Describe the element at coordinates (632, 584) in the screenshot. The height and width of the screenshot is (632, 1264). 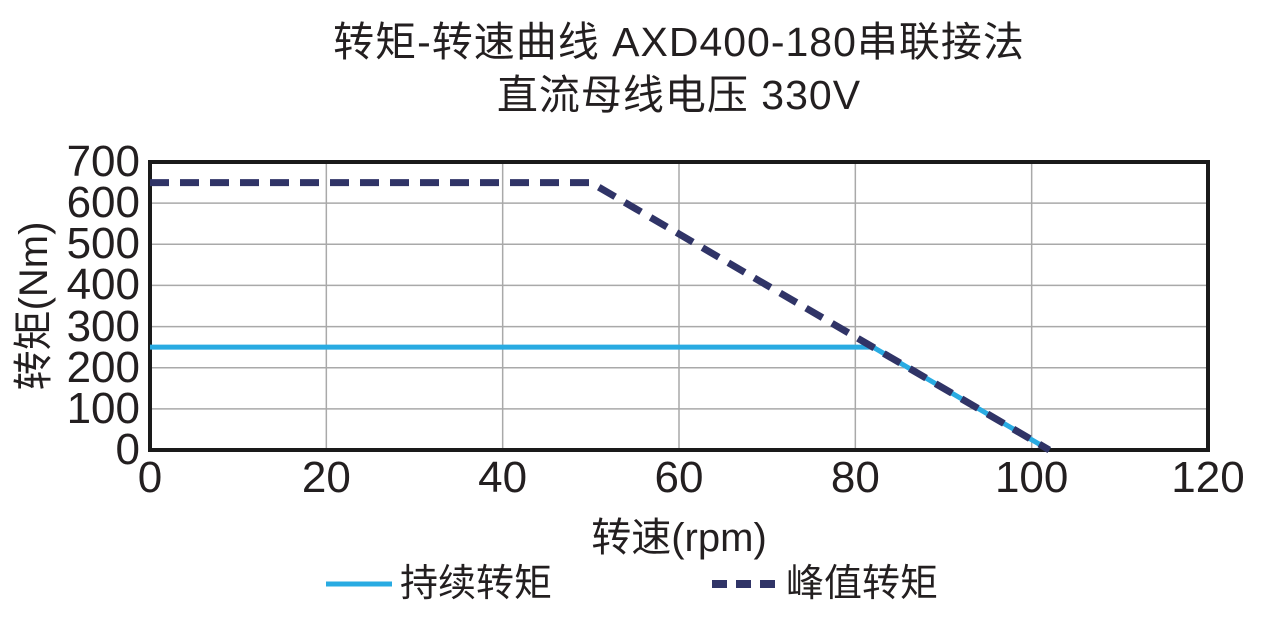
I see `legend: 持续转矩 峰值转矩` at that location.